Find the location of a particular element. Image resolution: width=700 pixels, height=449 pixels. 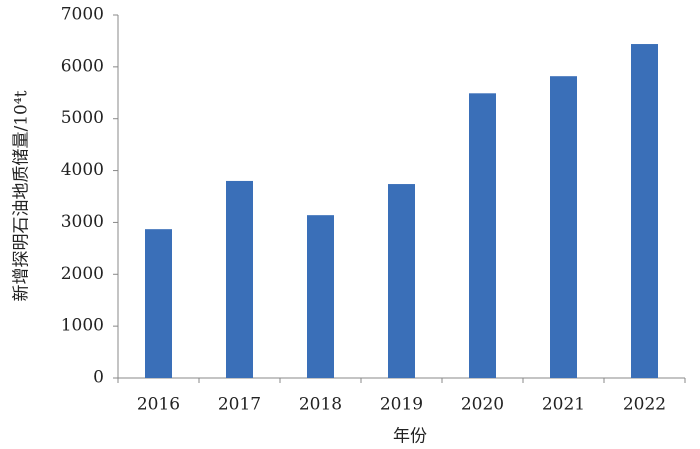

y-axis-label: 新增探明石油地质储量/10⁴t is located at coordinates (22, 195).